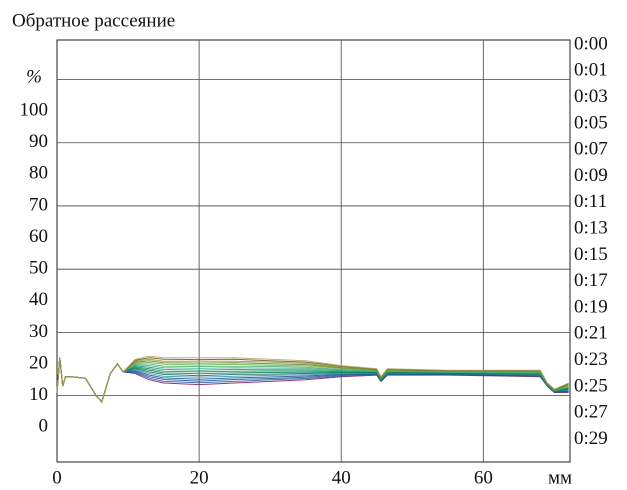 The width and height of the screenshot is (627, 490). I want to click on series-line, so click(312, 379).